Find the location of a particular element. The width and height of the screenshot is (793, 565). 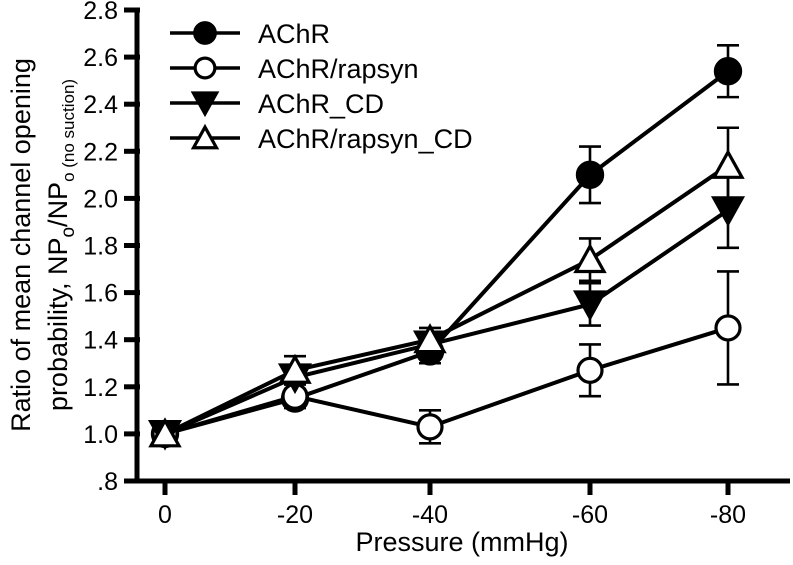

series-line-AChR/rapsyn is located at coordinates (446, 381).